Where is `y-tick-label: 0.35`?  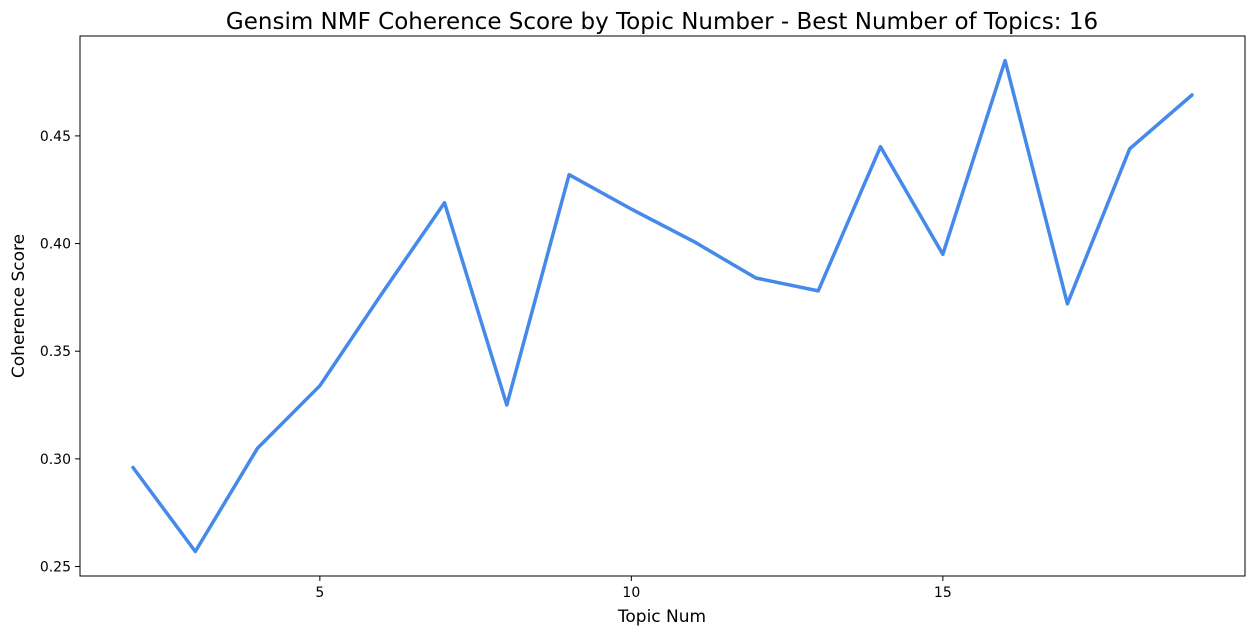
y-tick-label: 0.35 is located at coordinates (55, 352).